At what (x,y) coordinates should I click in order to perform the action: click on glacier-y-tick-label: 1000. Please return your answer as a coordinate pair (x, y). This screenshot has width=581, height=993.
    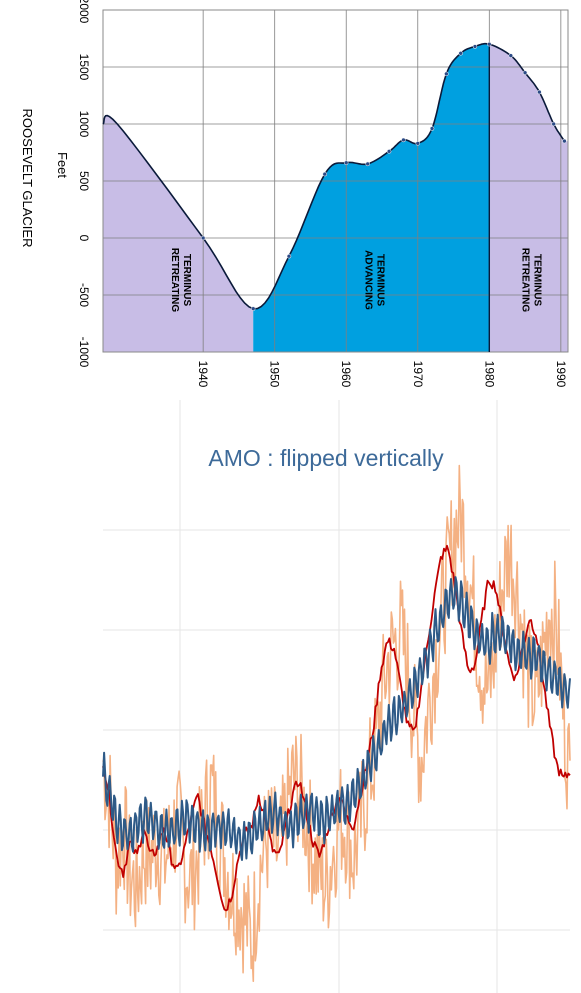
    Looking at the image, I should click on (84, 124).